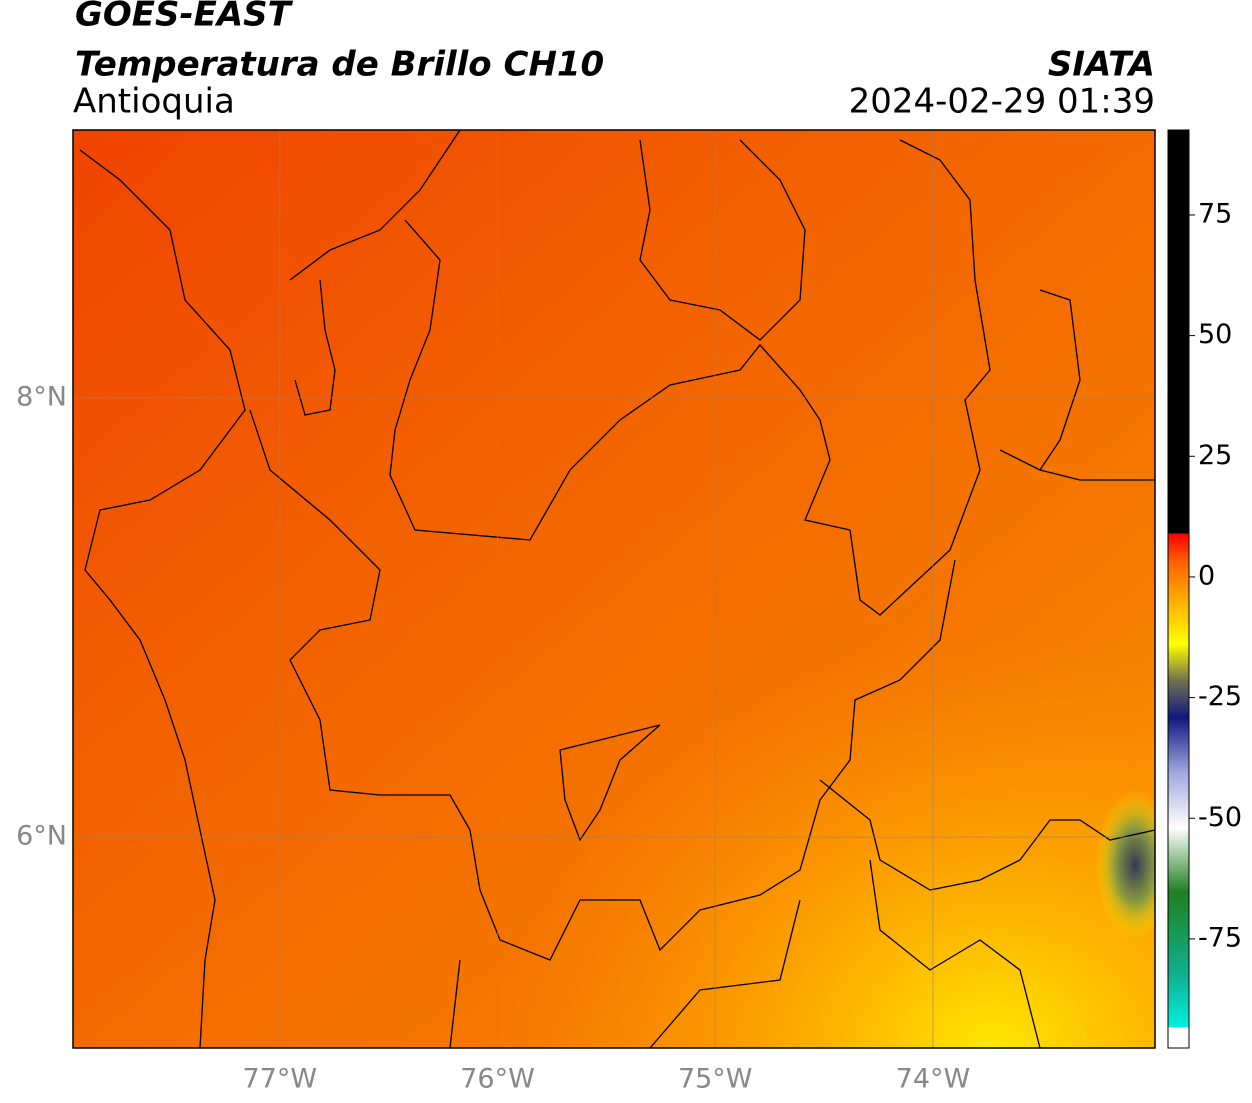 The height and width of the screenshot is (1103, 1252). Describe the element at coordinates (41, 396) in the screenshot. I see `y-tick-label: 8°N` at that location.